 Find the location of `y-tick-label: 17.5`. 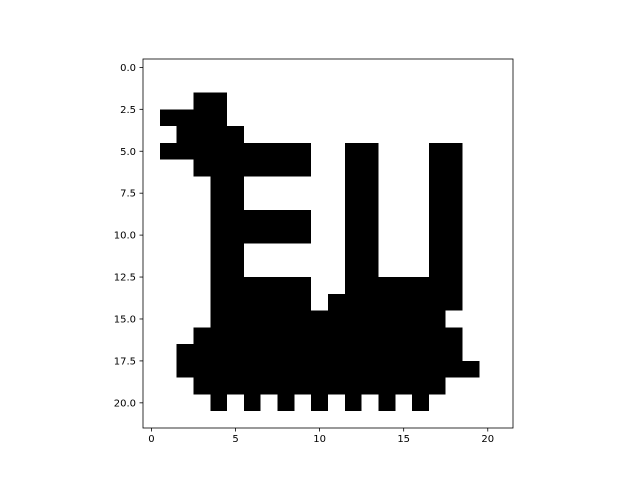

y-tick-label: 17.5 is located at coordinates (125, 361).